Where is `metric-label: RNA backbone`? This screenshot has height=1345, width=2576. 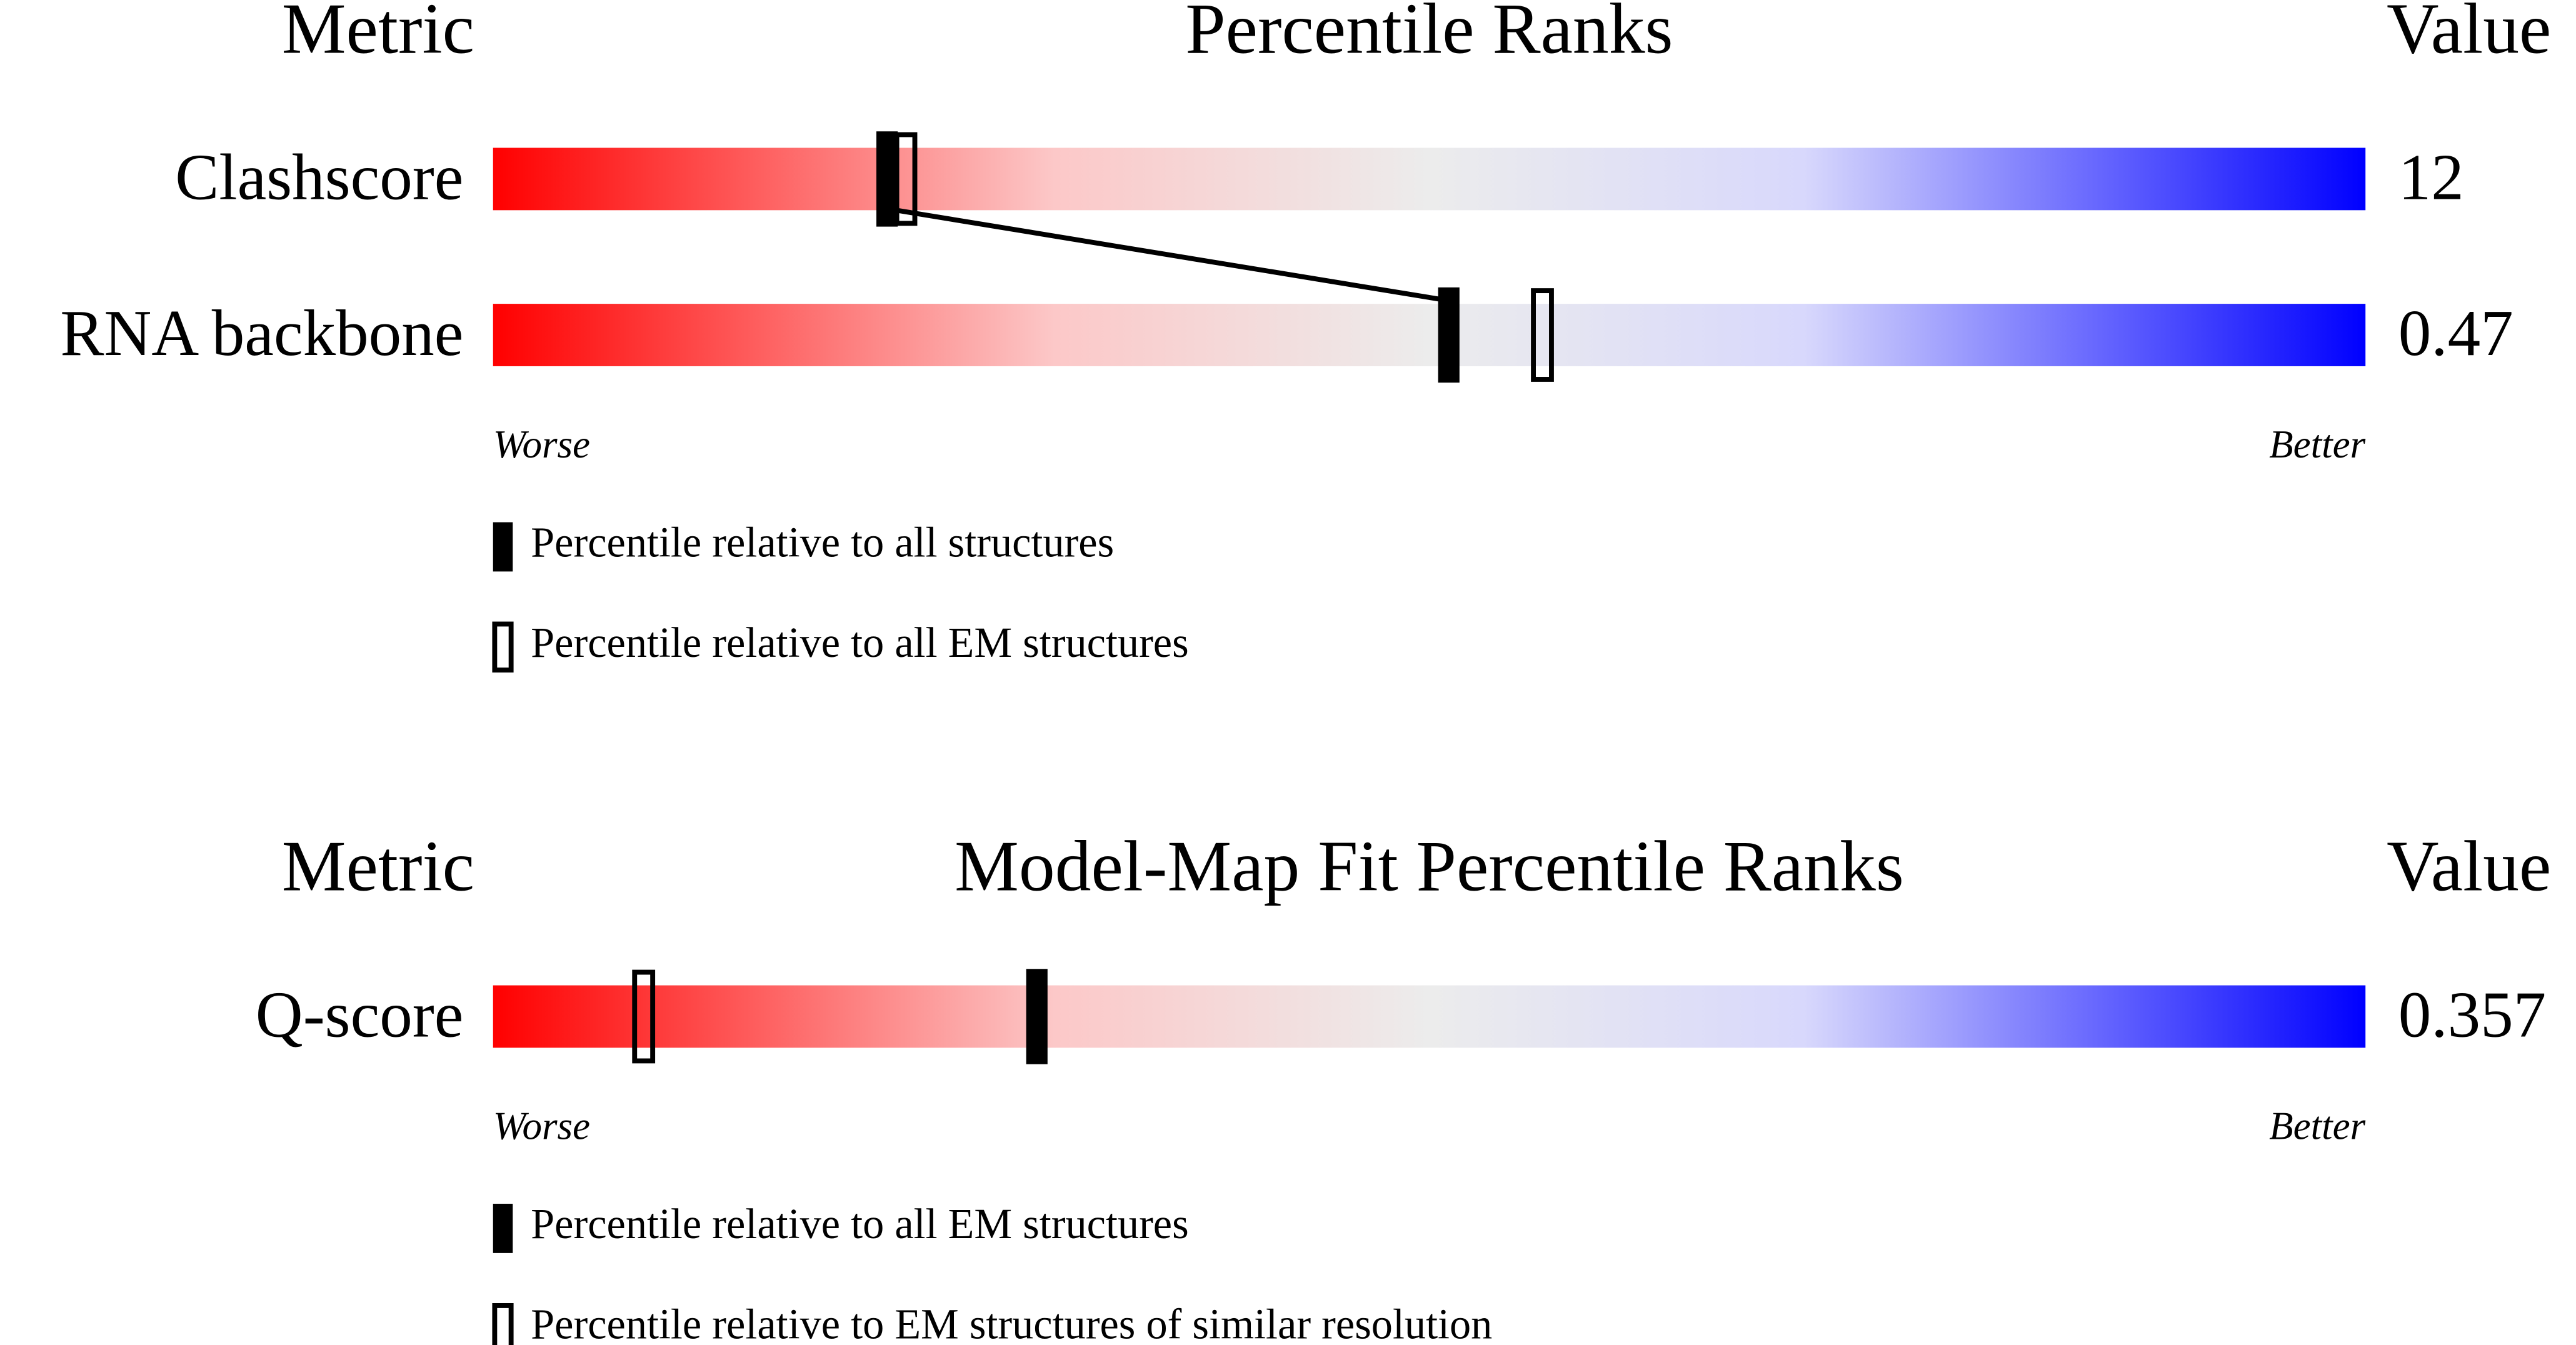 metric-label: RNA backbone is located at coordinates (261, 332).